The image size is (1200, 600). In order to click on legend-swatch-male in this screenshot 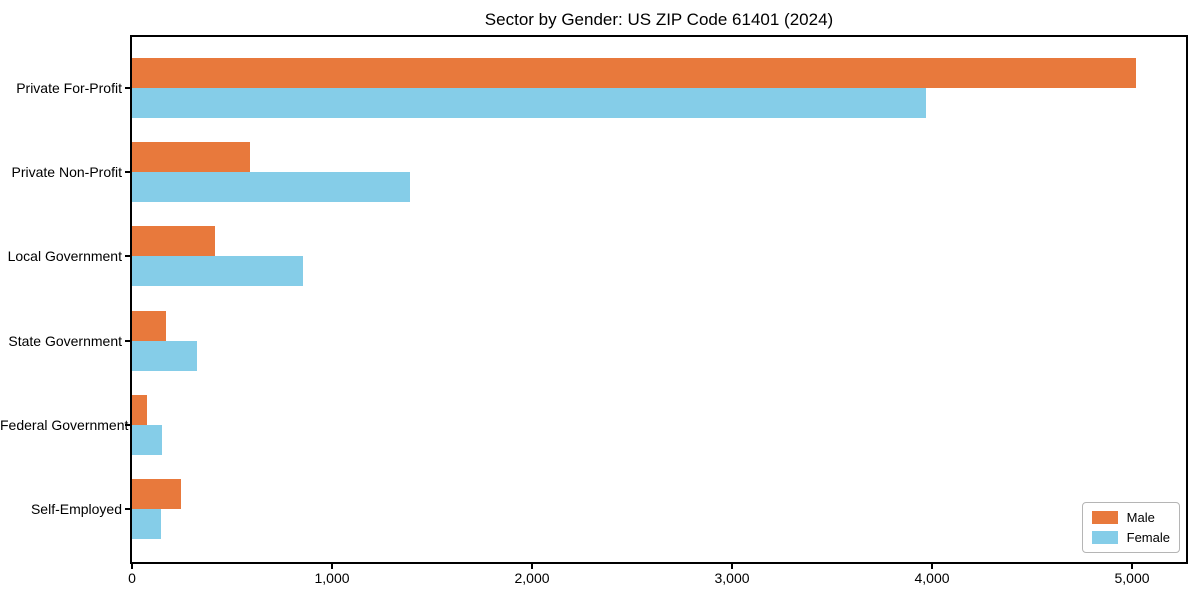, I will do `click(1104, 517)`.